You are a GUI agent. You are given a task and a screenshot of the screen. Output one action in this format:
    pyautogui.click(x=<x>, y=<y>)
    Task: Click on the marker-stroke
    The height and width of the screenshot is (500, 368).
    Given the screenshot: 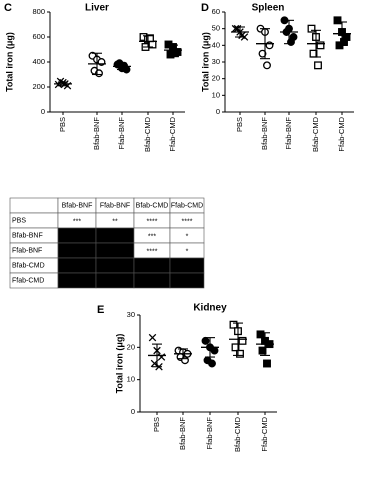 What is the action you would take?
    pyautogui.click(x=152, y=337)
    